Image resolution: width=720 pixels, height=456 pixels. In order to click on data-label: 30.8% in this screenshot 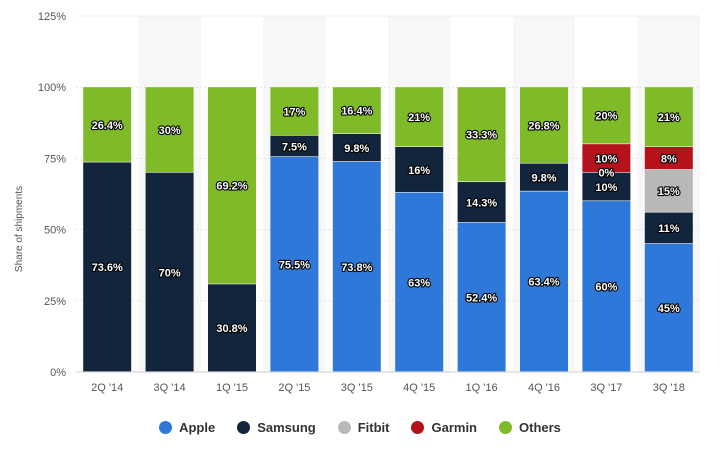, I will do `click(231, 329)`.